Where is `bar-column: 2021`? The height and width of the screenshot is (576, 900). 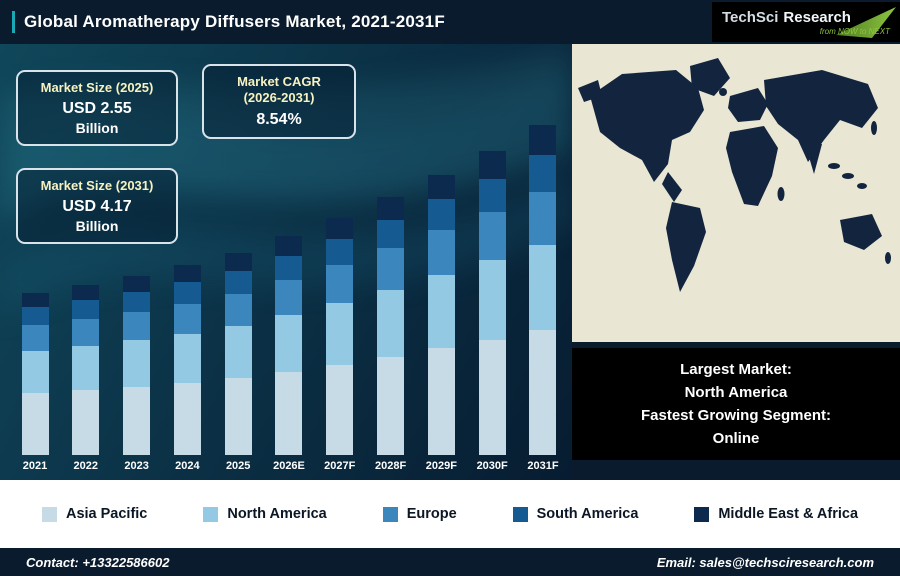 bar-column: 2021 is located at coordinates (35, 383).